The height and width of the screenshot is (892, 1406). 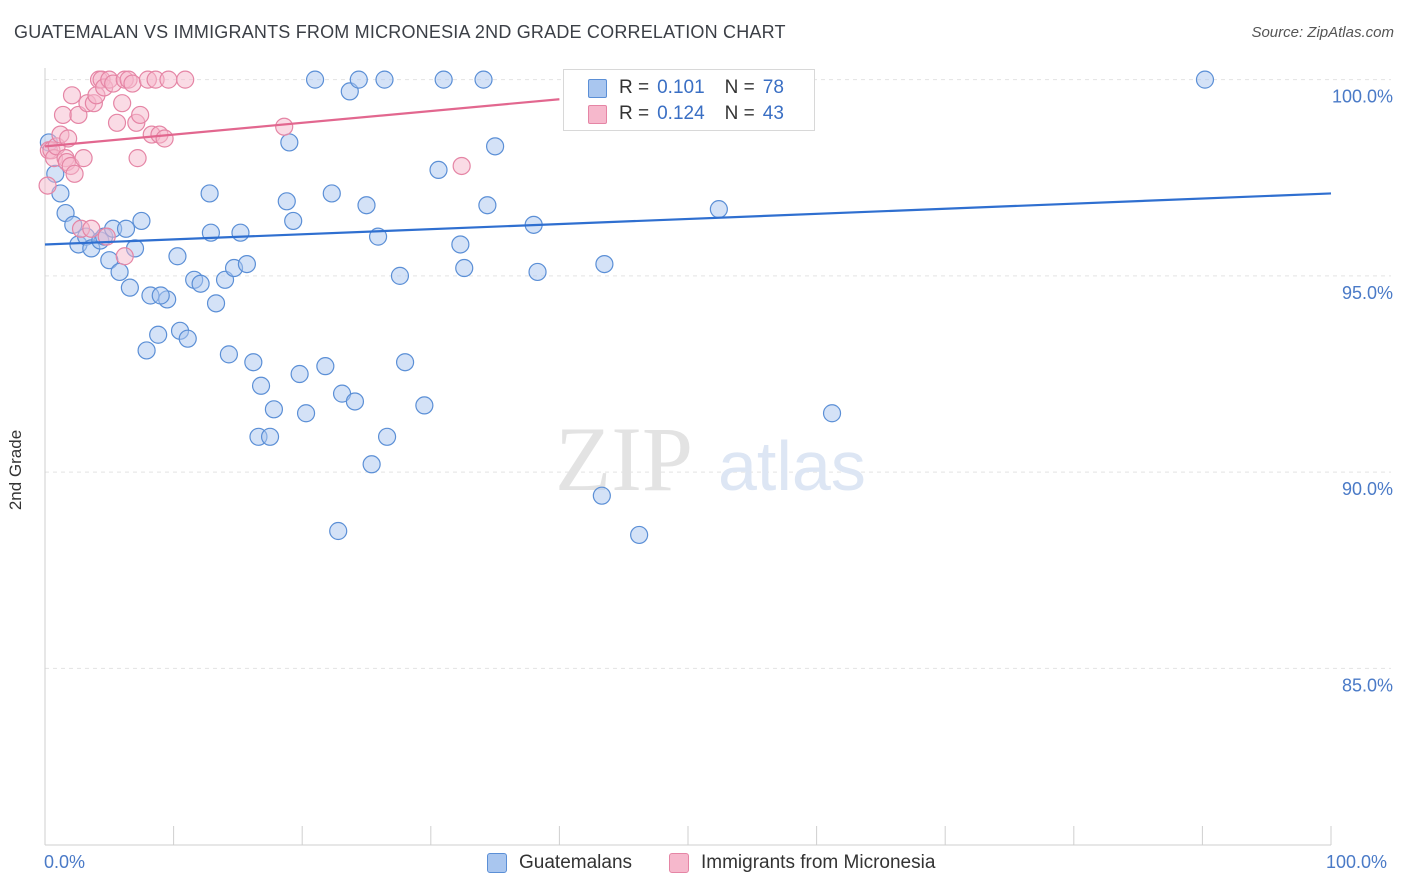 I want to click on y-tick-label: 90.0%, so click(x=1367, y=489).